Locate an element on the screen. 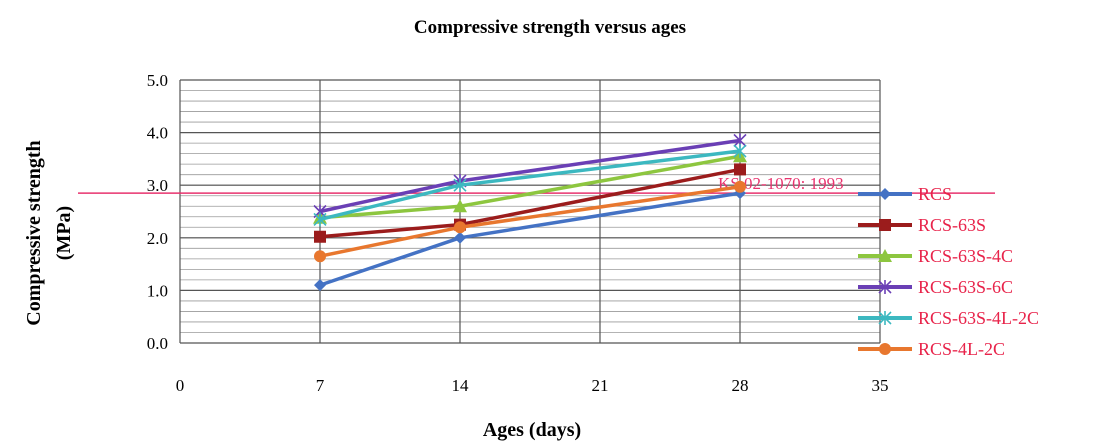 The height and width of the screenshot is (446, 1109). series-group is located at coordinates (530, 212).